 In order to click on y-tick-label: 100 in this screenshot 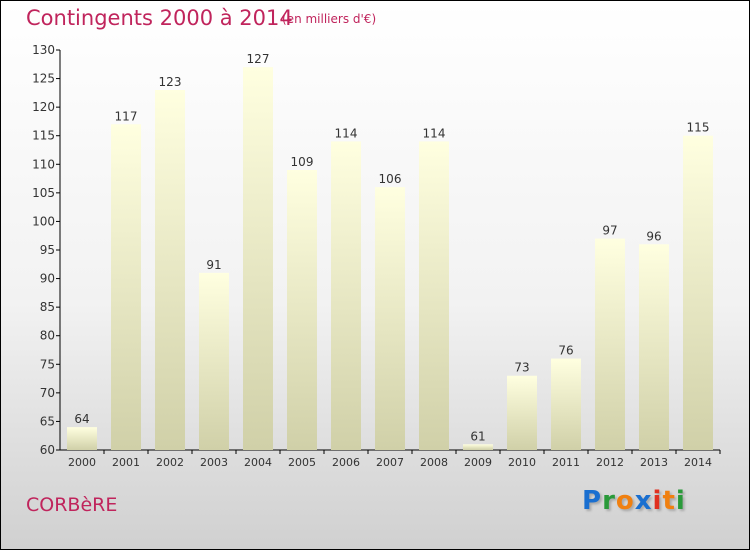, I will do `click(43, 221)`.